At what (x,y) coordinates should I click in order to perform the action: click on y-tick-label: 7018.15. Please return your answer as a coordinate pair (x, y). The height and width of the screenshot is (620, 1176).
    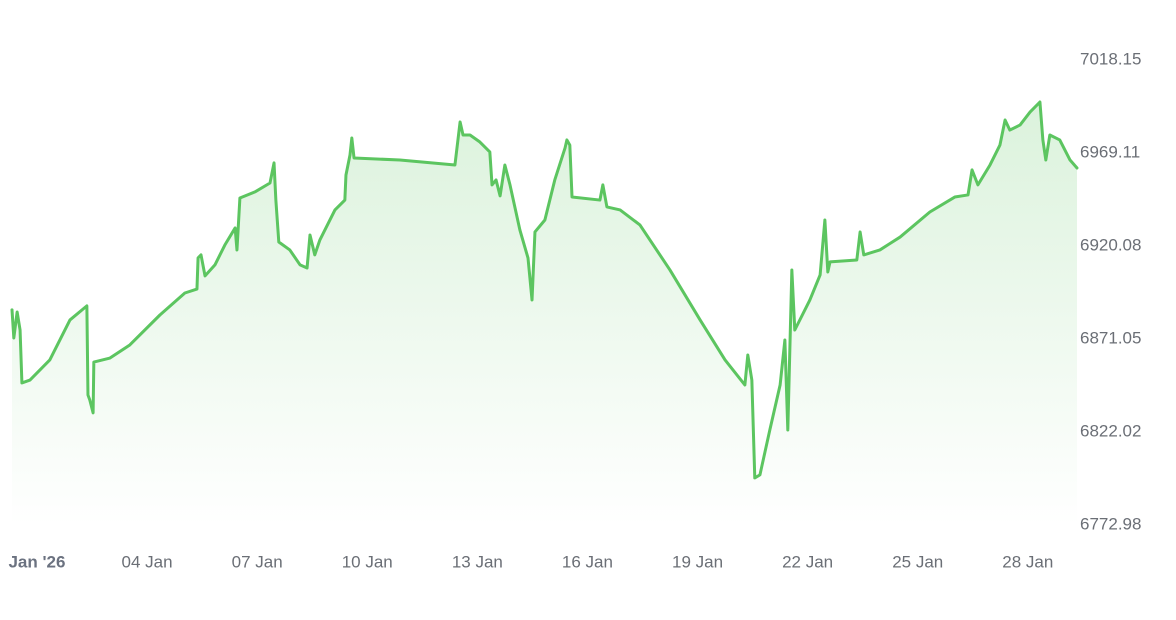
    Looking at the image, I should click on (1110, 58).